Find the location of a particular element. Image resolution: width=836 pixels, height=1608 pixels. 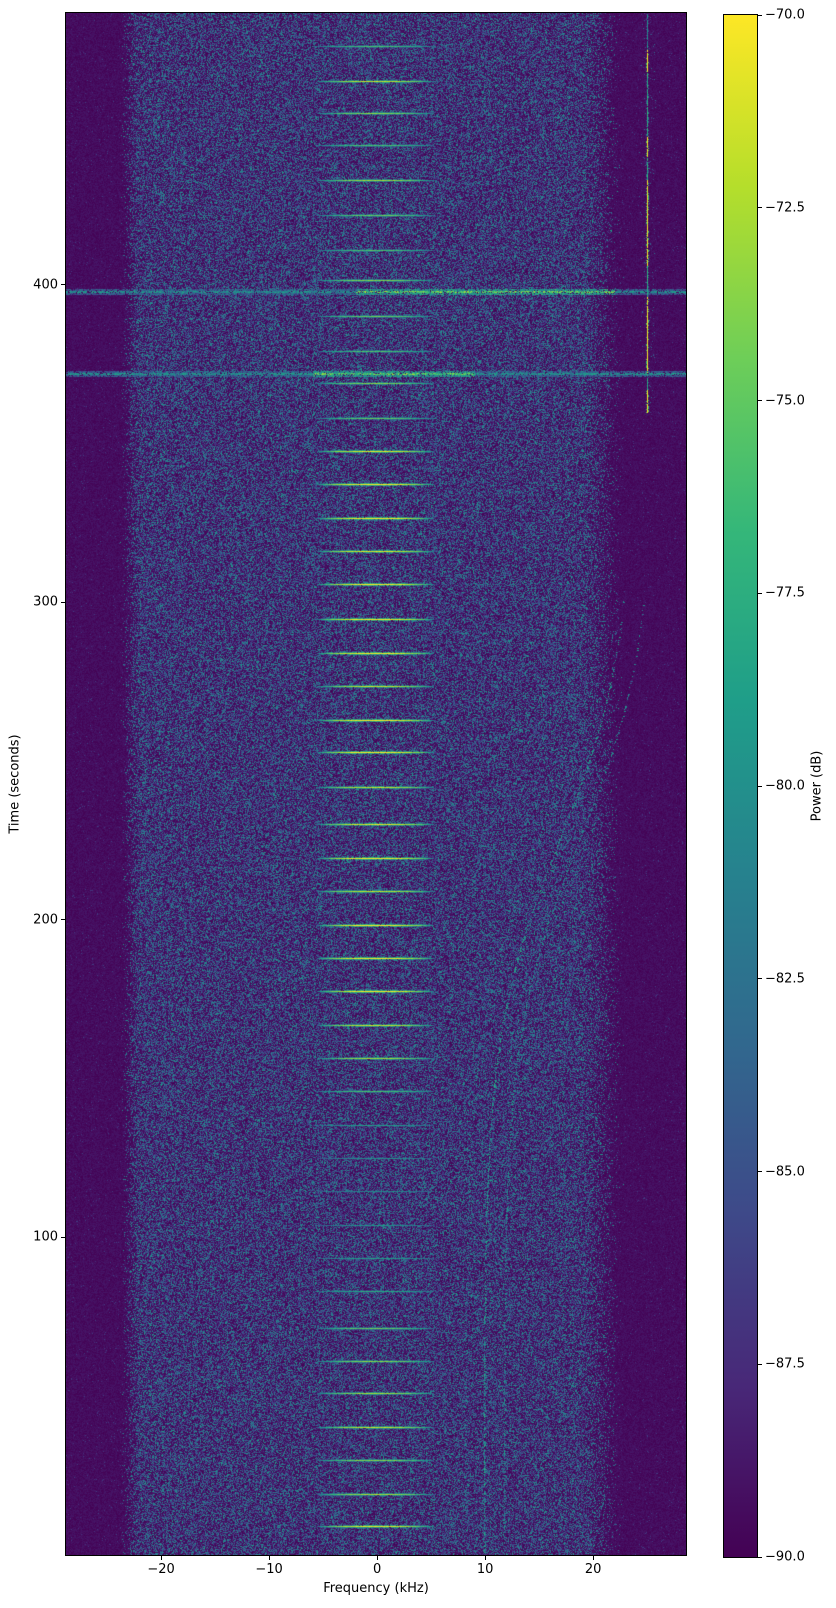

y-tick-label: 400 is located at coordinates (45, 285).